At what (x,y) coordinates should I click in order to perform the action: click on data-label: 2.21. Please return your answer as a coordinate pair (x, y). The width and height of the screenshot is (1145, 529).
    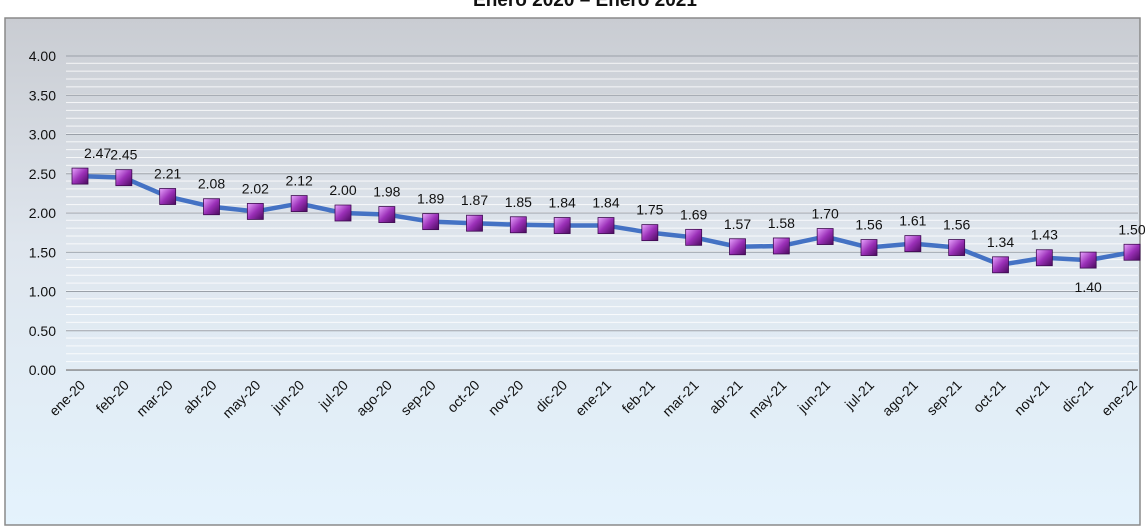
    Looking at the image, I should click on (167, 174).